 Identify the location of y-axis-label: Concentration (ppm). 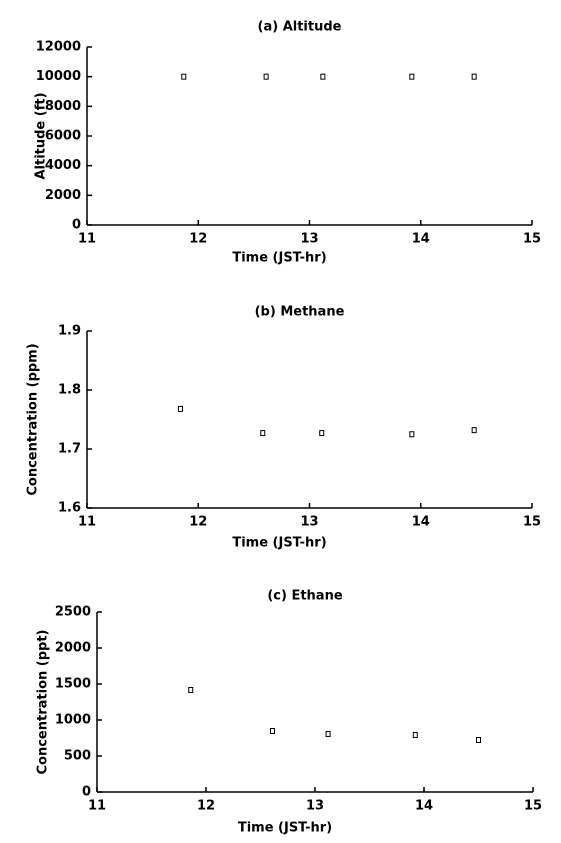
(33, 419).